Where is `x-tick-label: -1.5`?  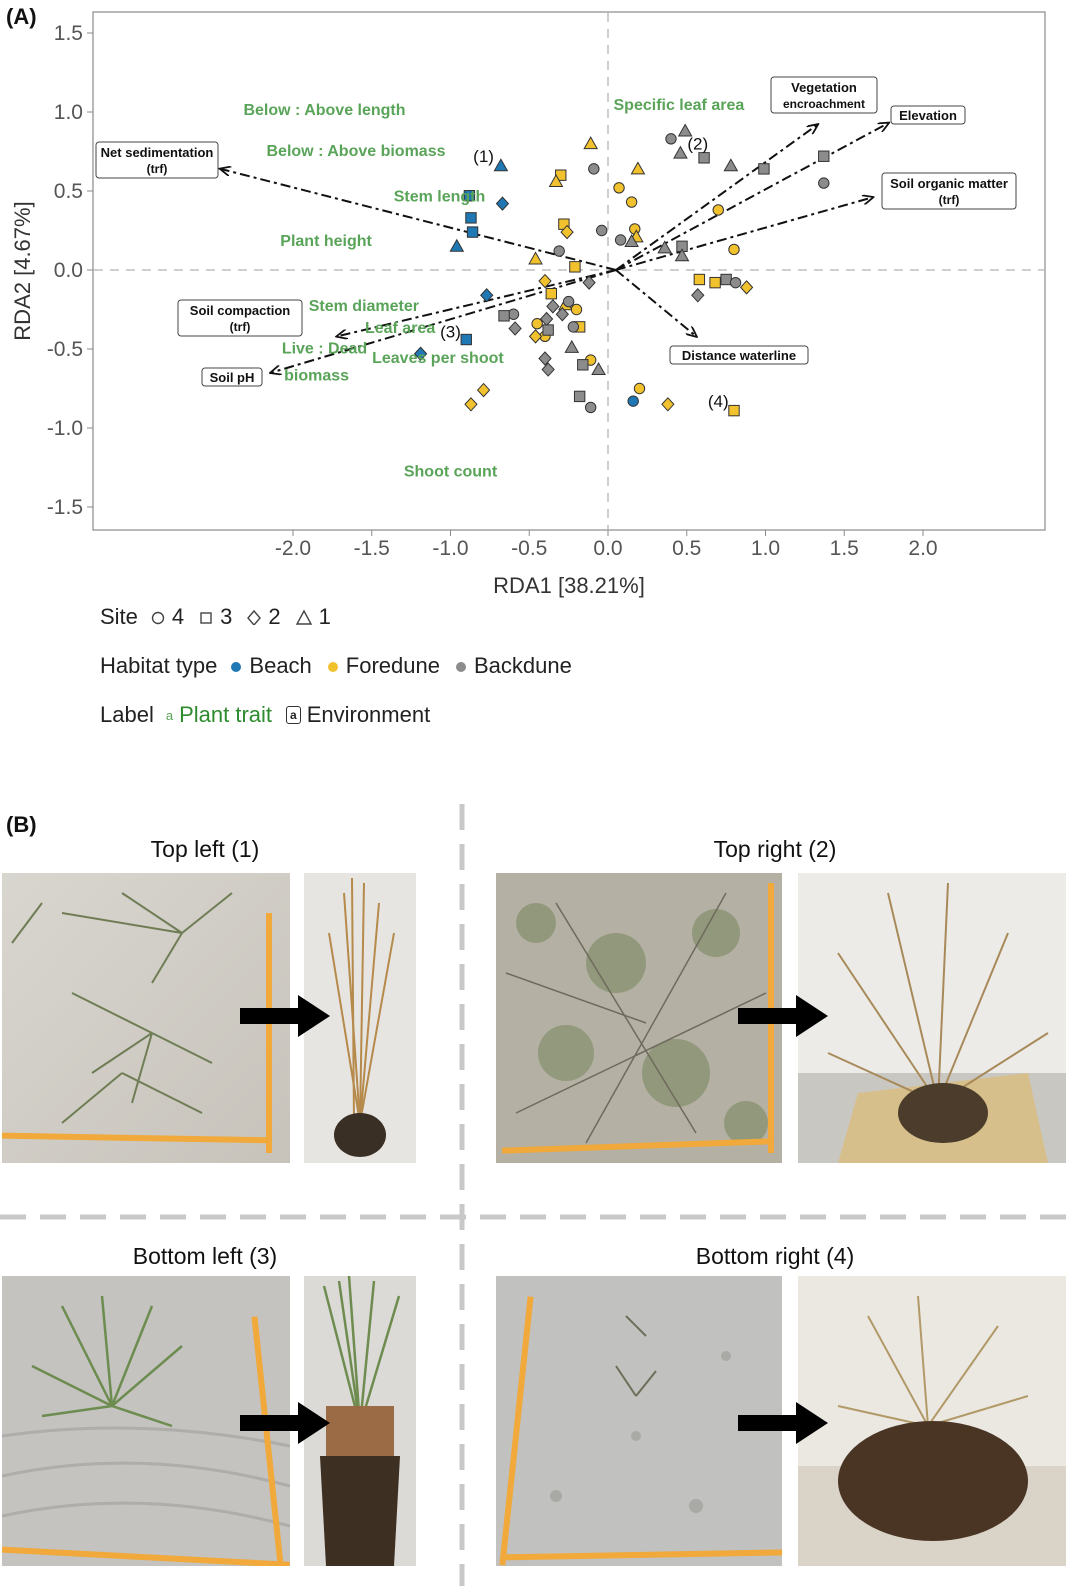 x-tick-label: -1.5 is located at coordinates (372, 548).